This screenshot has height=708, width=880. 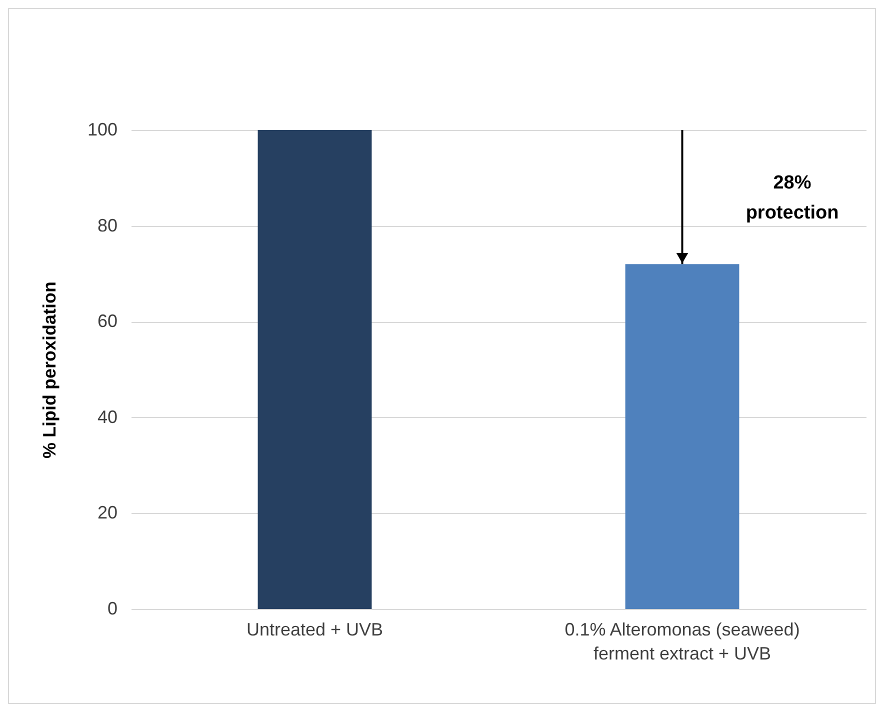 What do you see at coordinates (107, 225) in the screenshot?
I see `y-tick-label: 80` at bounding box center [107, 225].